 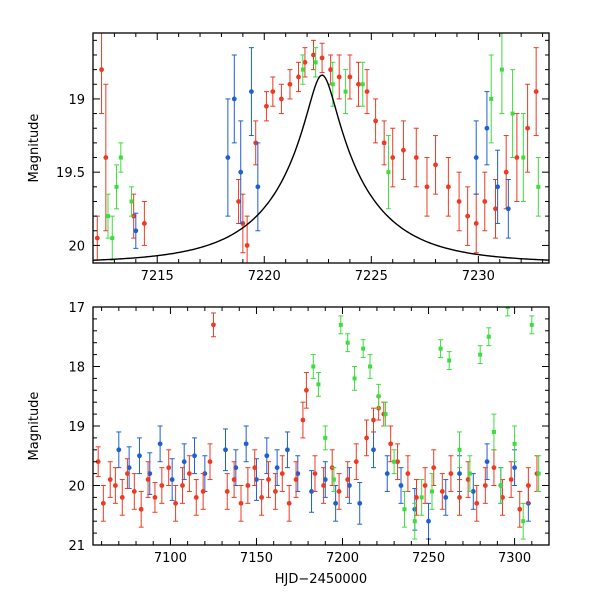 What do you see at coordinates (70, 173) in the screenshot?
I see `top-y-tick-label: 19.5` at bounding box center [70, 173].